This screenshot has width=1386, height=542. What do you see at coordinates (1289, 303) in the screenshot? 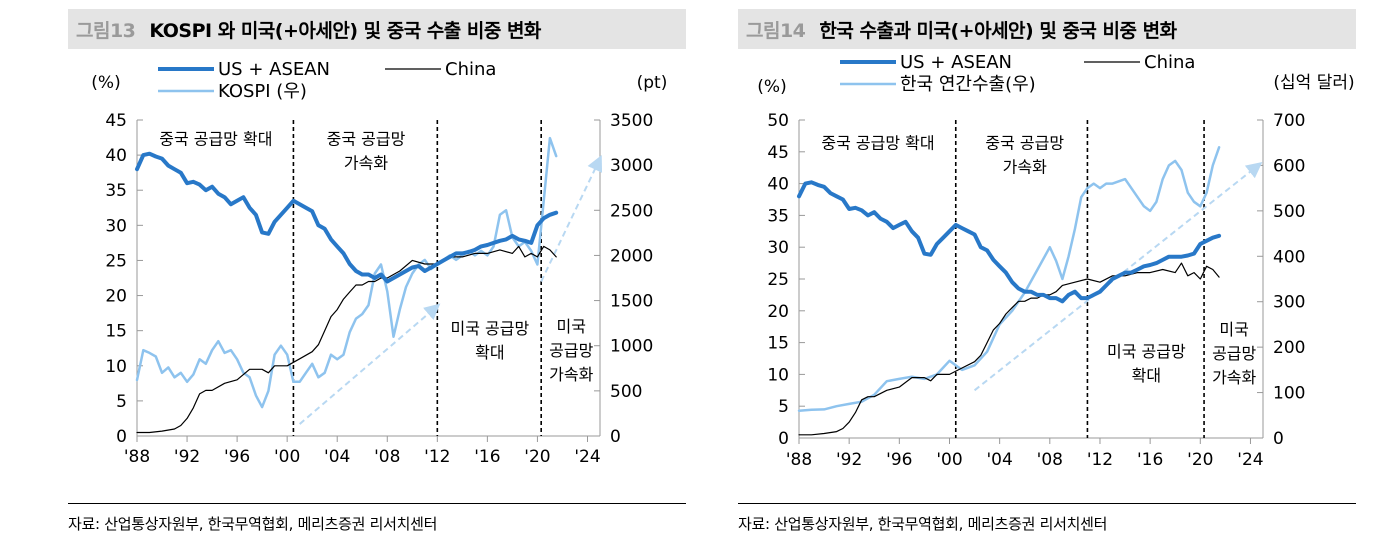
I see `right-y-tick-label: 300` at bounding box center [1289, 303].